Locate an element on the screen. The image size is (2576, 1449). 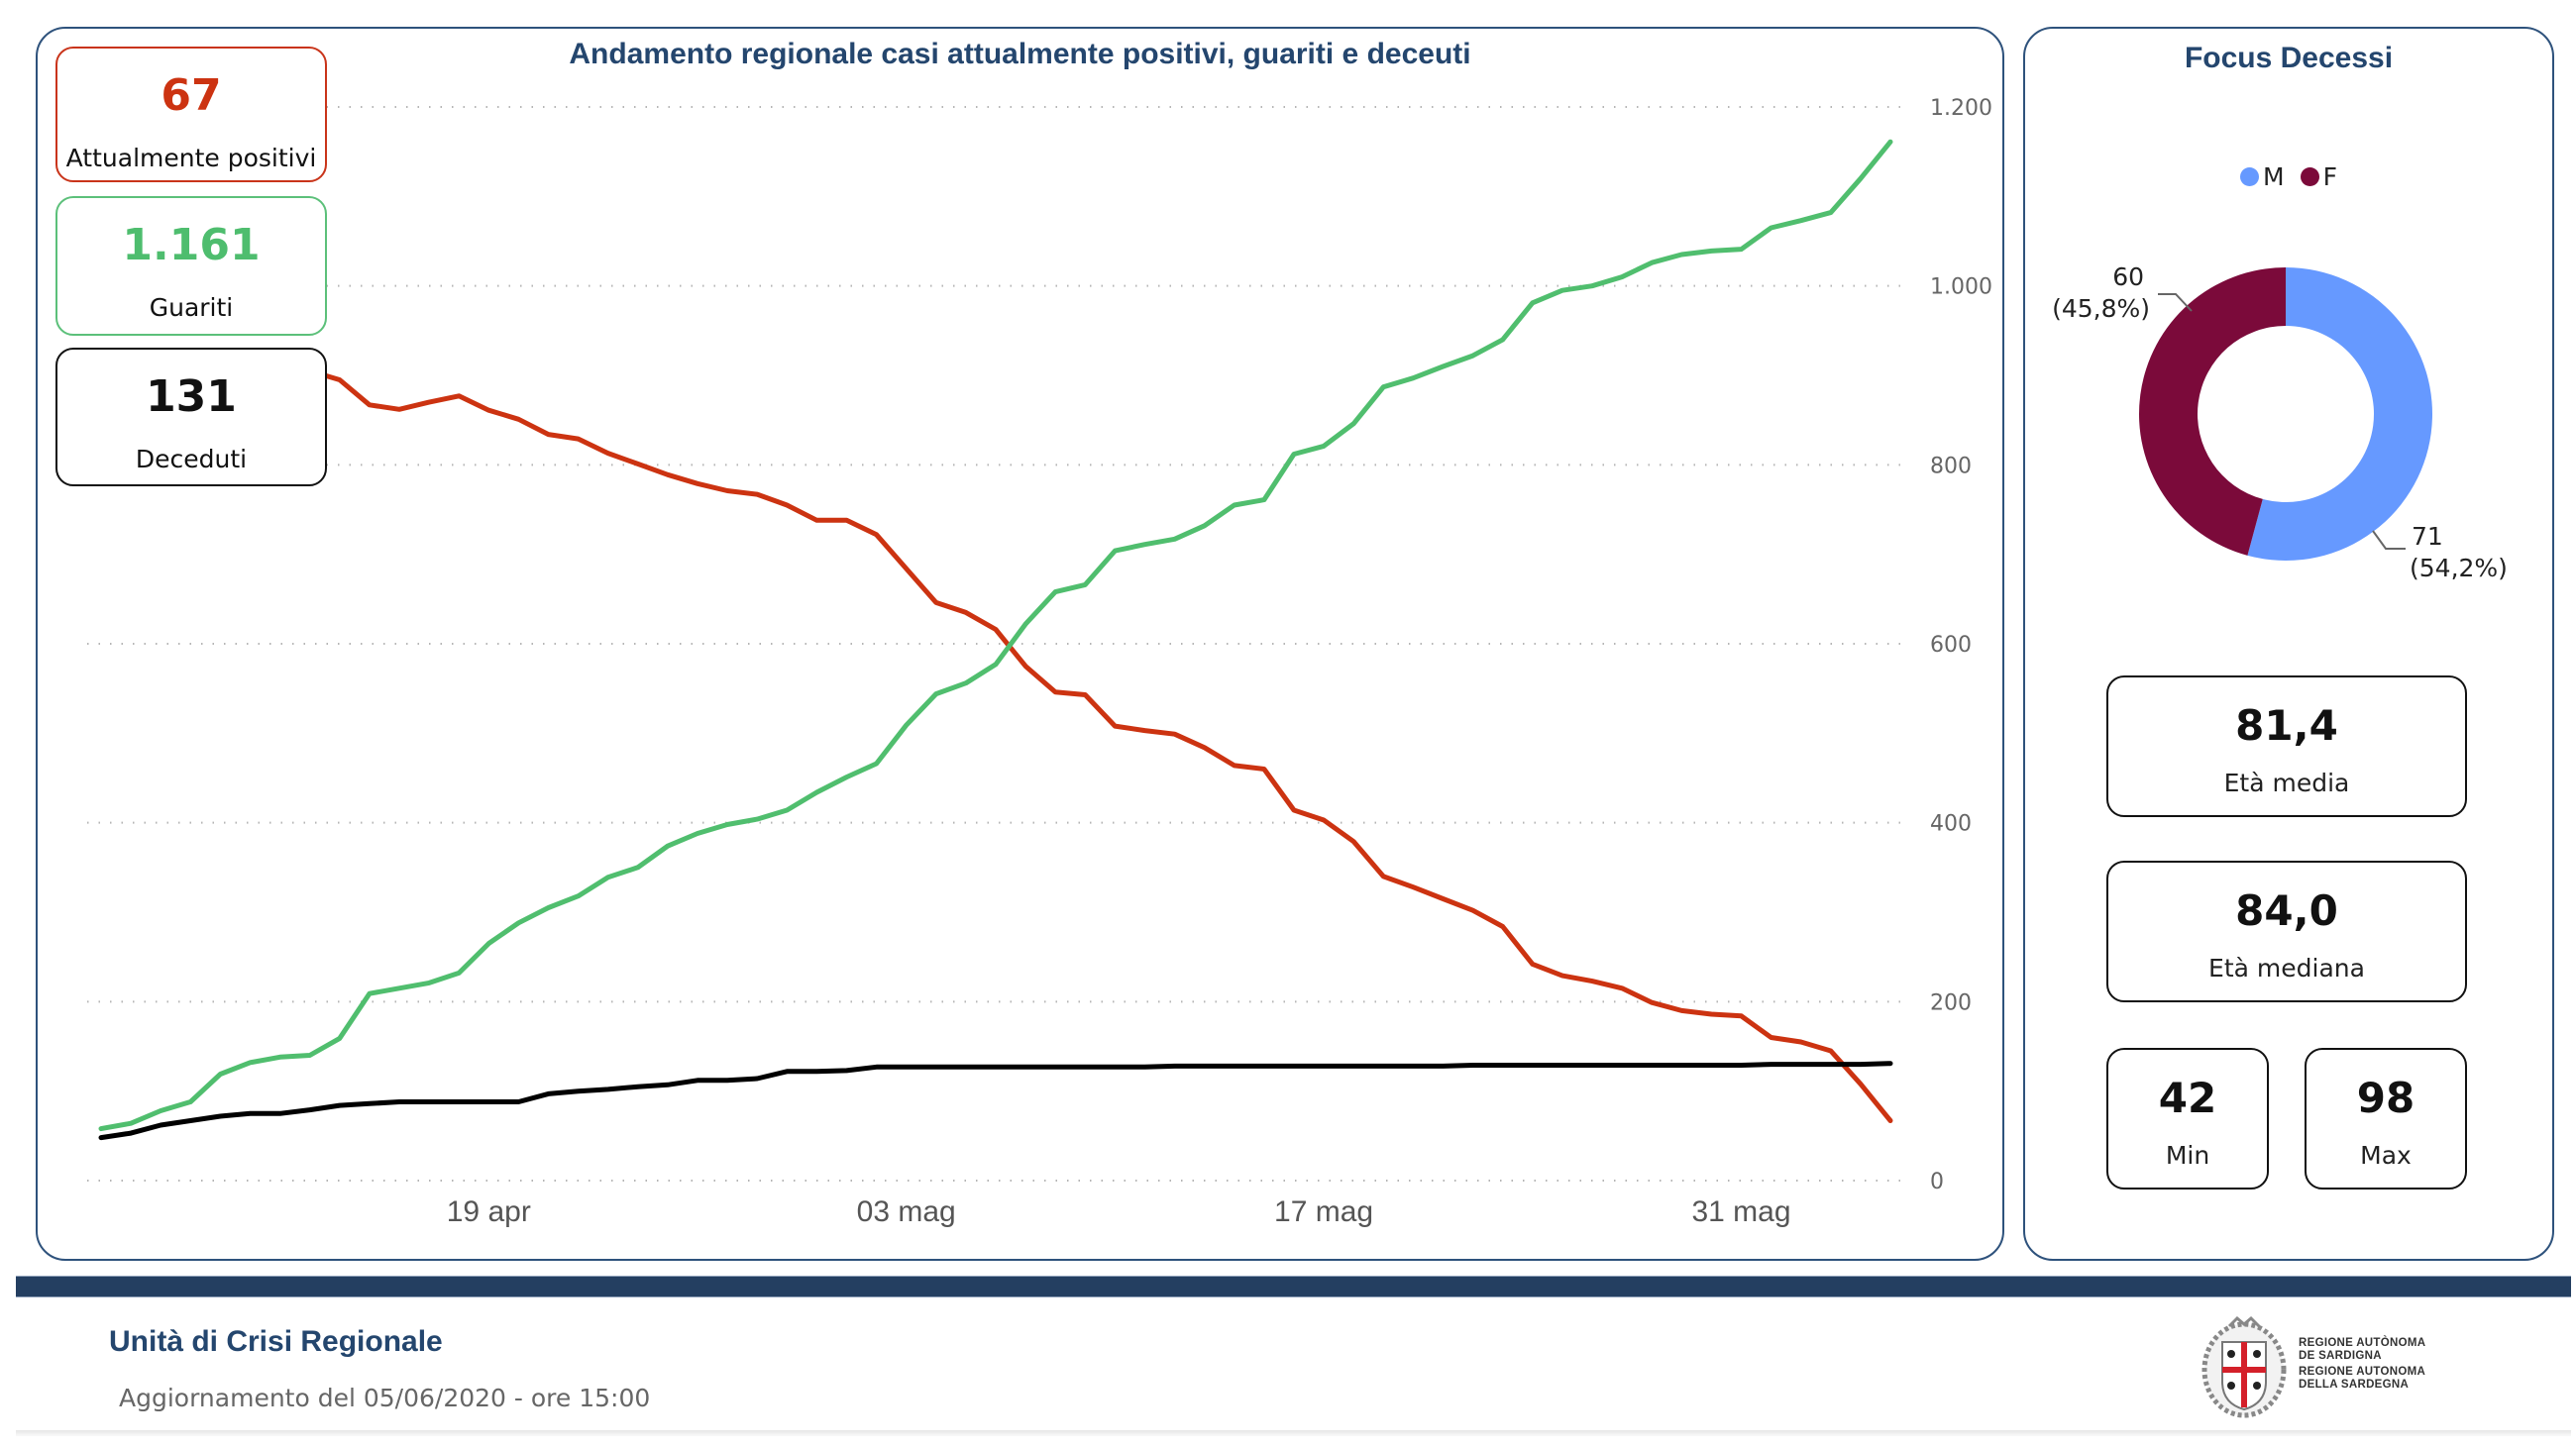
donut-label-count: 60 is located at coordinates (2128, 276).